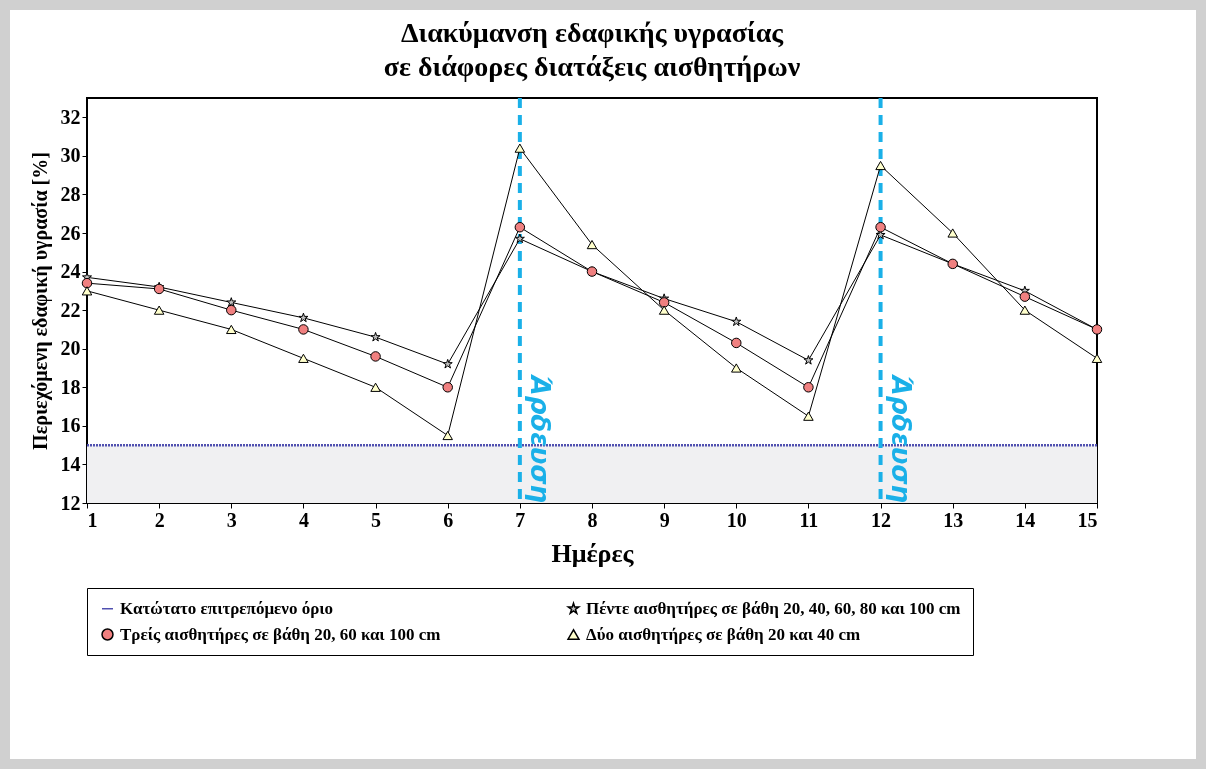 Image resolution: width=1206 pixels, height=769 pixels. What do you see at coordinates (70, 309) in the screenshot?
I see `y-tick-label: 22` at bounding box center [70, 309].